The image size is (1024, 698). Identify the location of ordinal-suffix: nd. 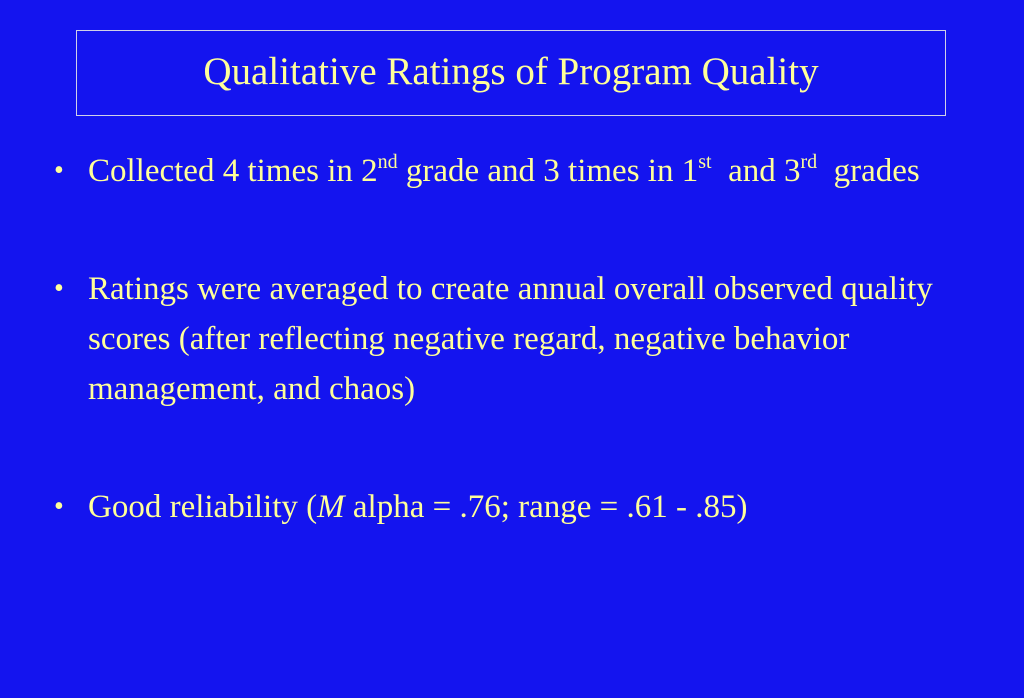
(387, 162).